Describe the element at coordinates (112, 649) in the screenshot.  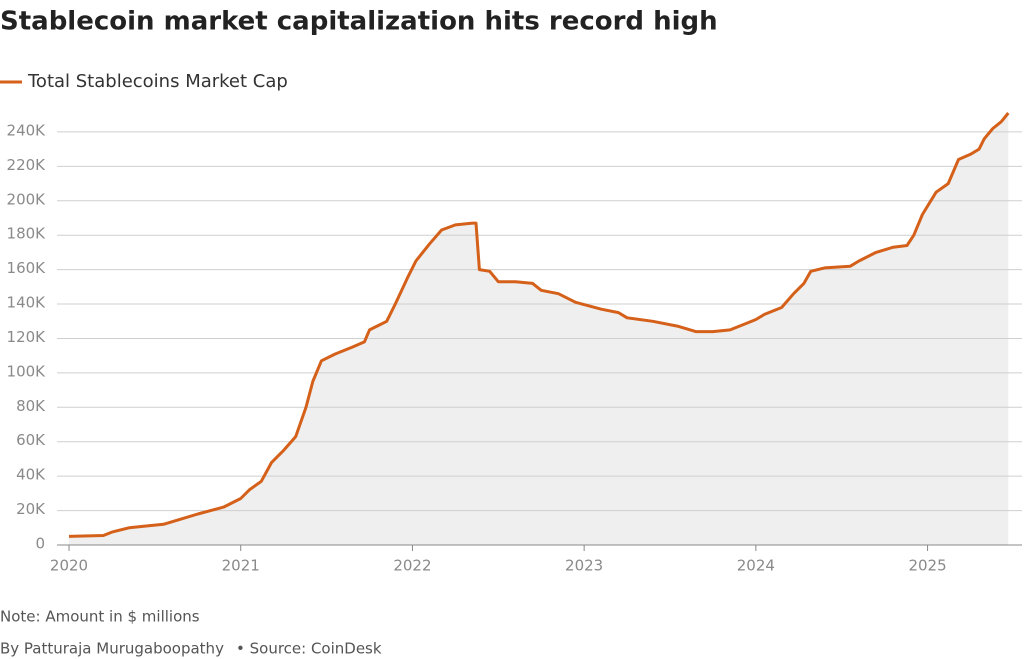
I see `credit: By Patturaja Murugaboopathy` at that location.